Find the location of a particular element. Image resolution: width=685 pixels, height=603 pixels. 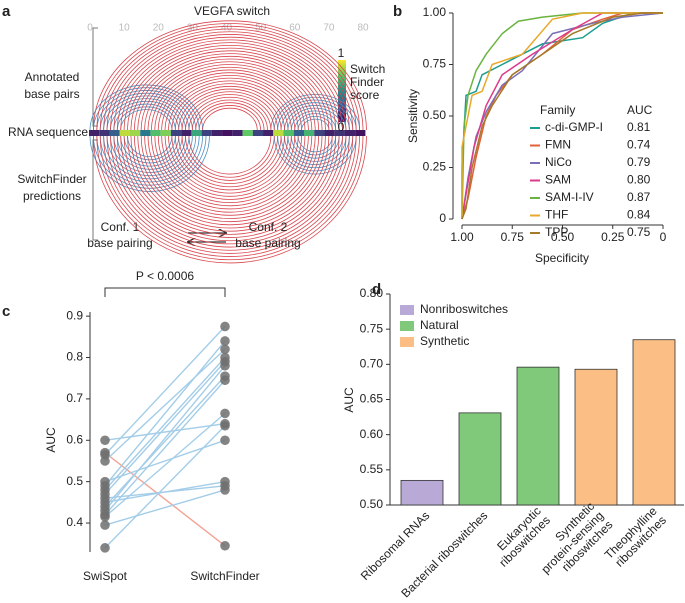

y-tick-label: 0.9 is located at coordinates (74, 315).